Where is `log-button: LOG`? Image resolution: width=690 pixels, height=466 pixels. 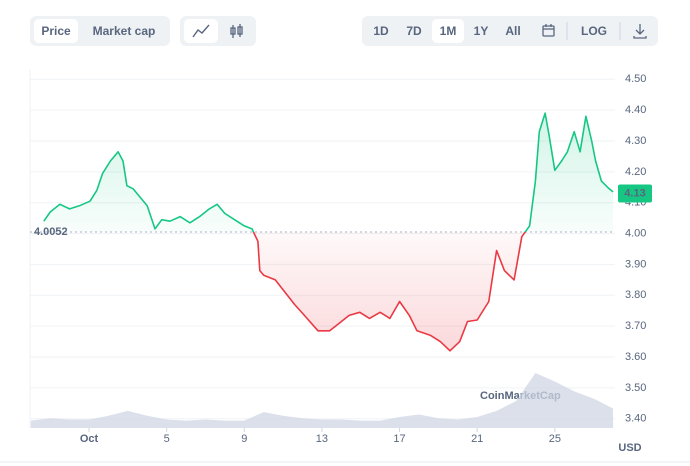 log-button: LOG is located at coordinates (594, 31).